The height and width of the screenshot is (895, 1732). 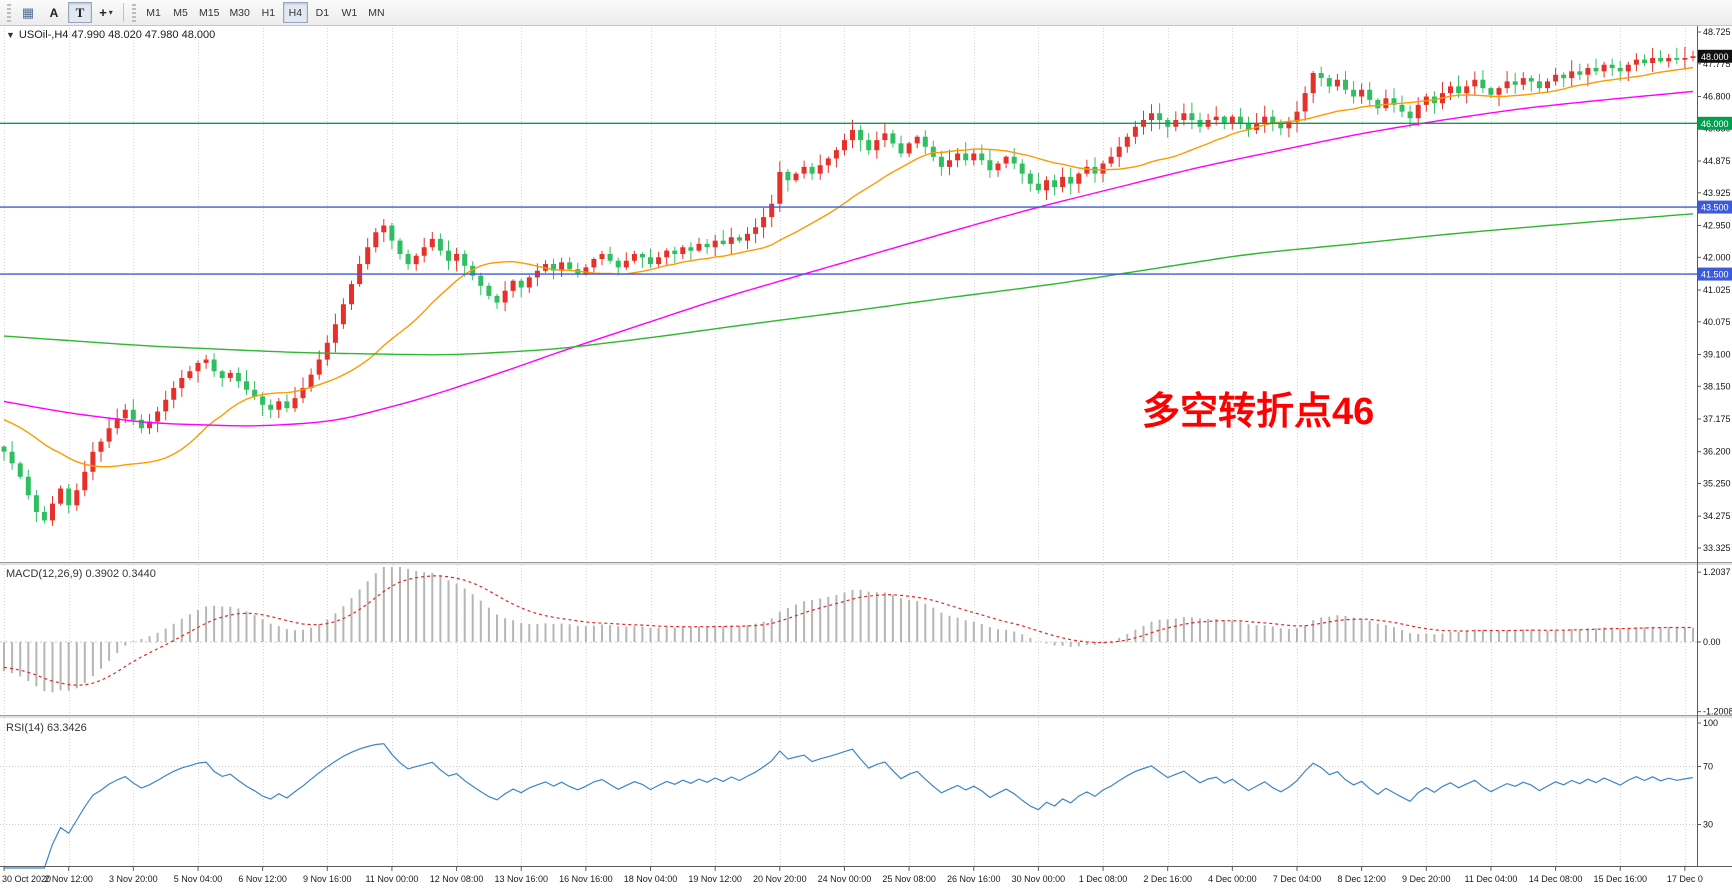 What do you see at coordinates (123, 12) in the screenshot?
I see `toolbar-separator` at bounding box center [123, 12].